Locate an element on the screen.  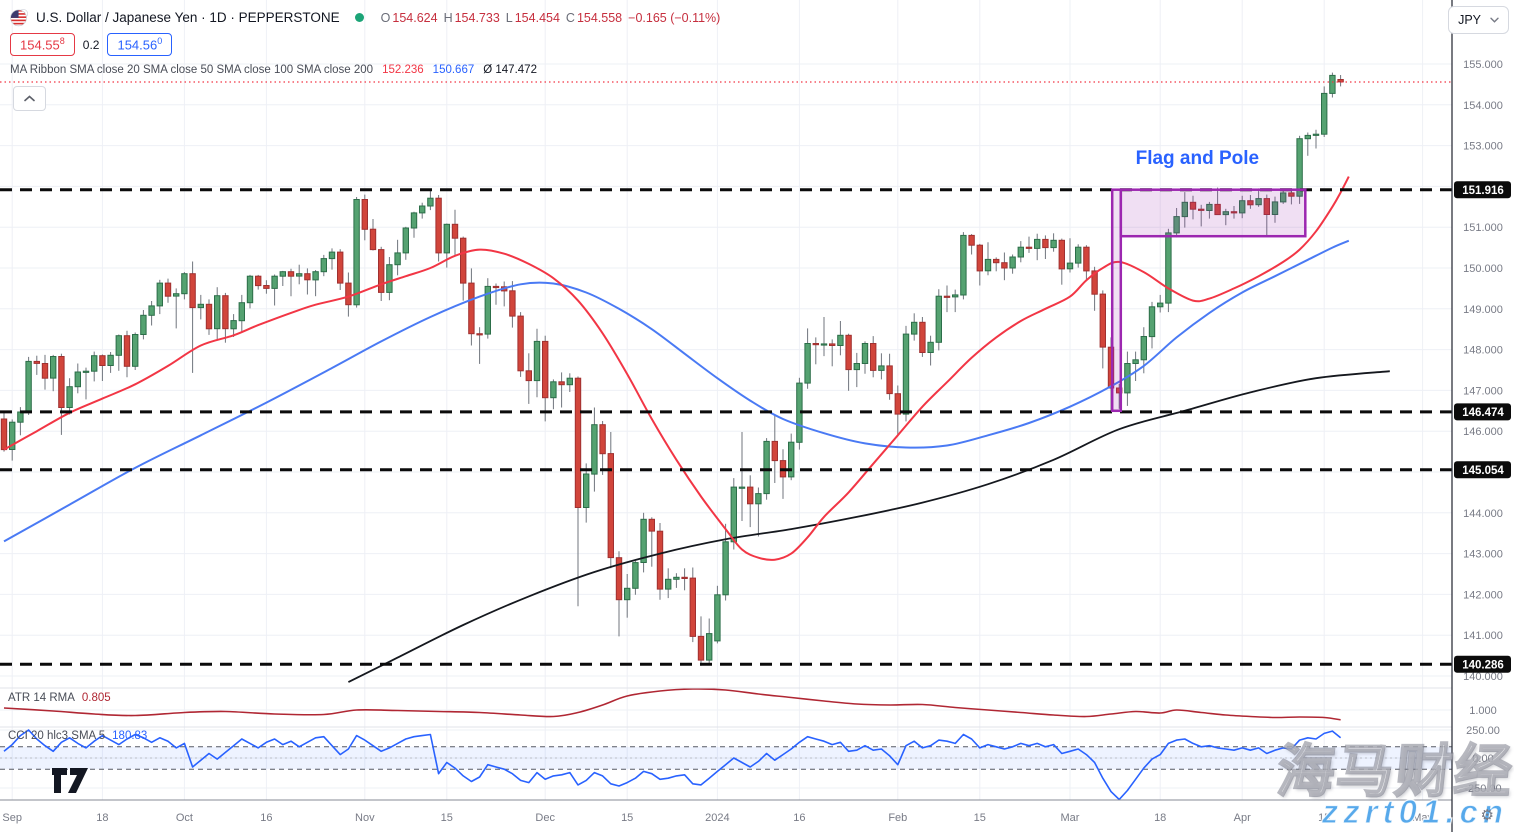
svg-text: 150.000 is located at coordinates (1483, 269).